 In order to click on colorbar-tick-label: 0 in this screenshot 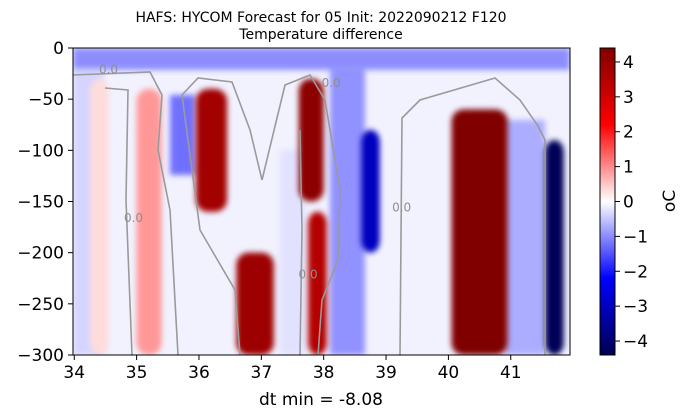, I will do `click(628, 203)`.